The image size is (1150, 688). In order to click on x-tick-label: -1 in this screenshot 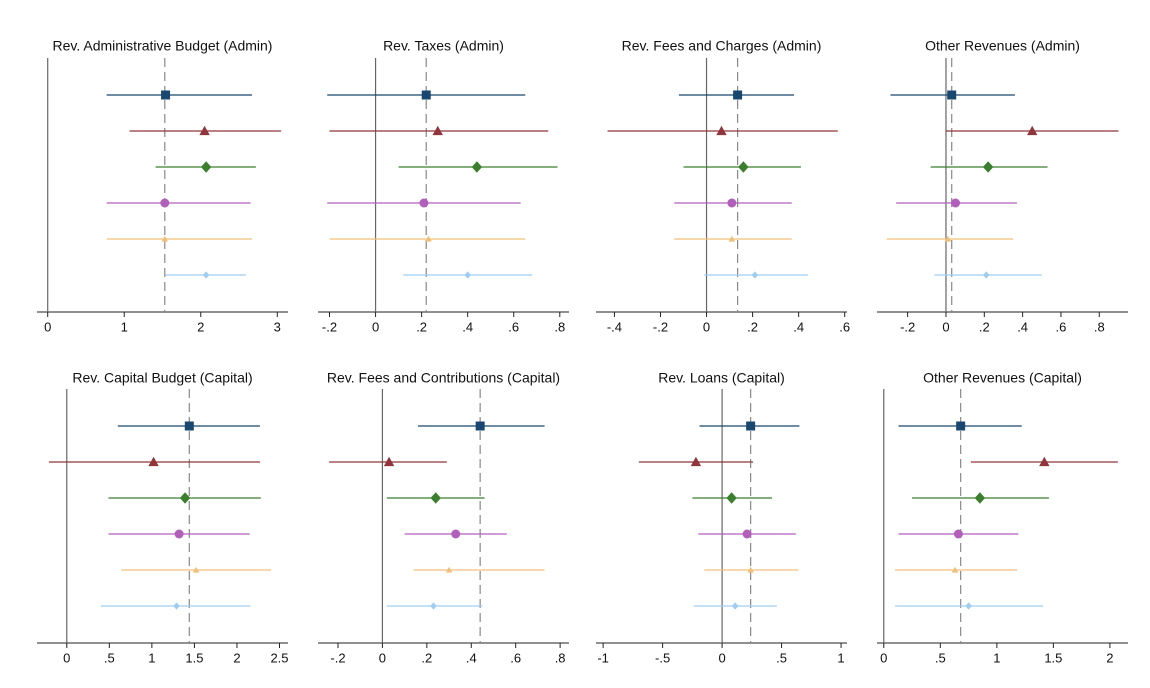, I will do `click(603, 657)`.